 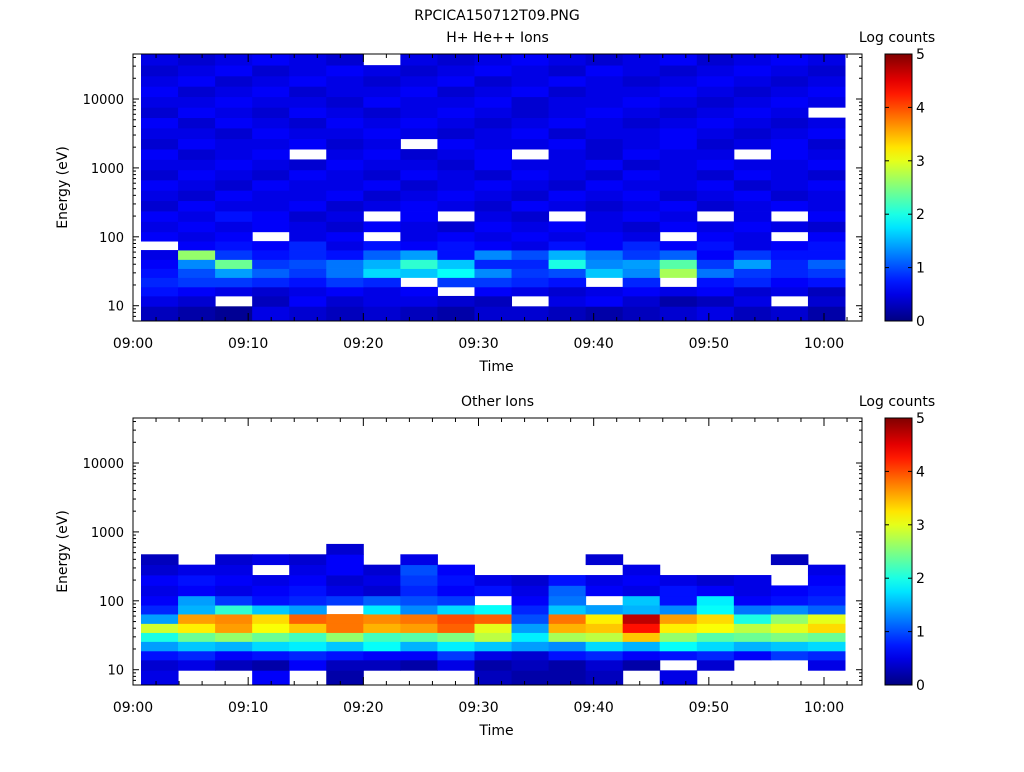 What do you see at coordinates (920, 686) in the screenshot?
I see `colorbar-tick-label: 0` at bounding box center [920, 686].